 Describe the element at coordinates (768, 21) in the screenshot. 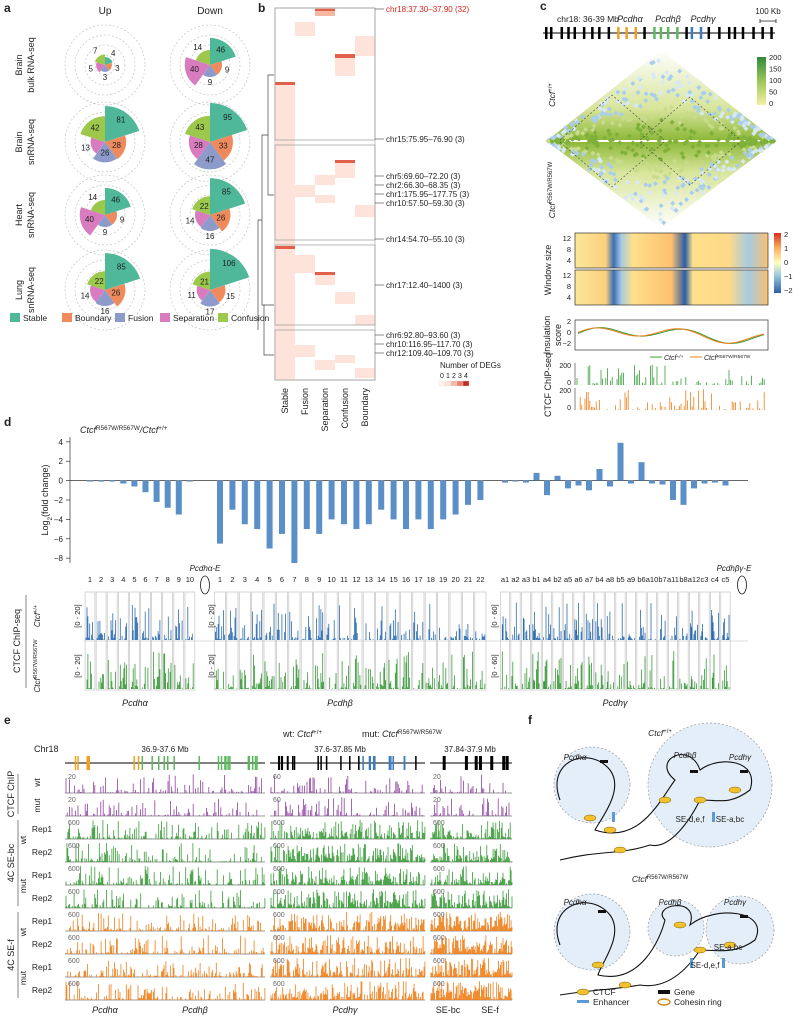

I see `scale-bar` at that location.